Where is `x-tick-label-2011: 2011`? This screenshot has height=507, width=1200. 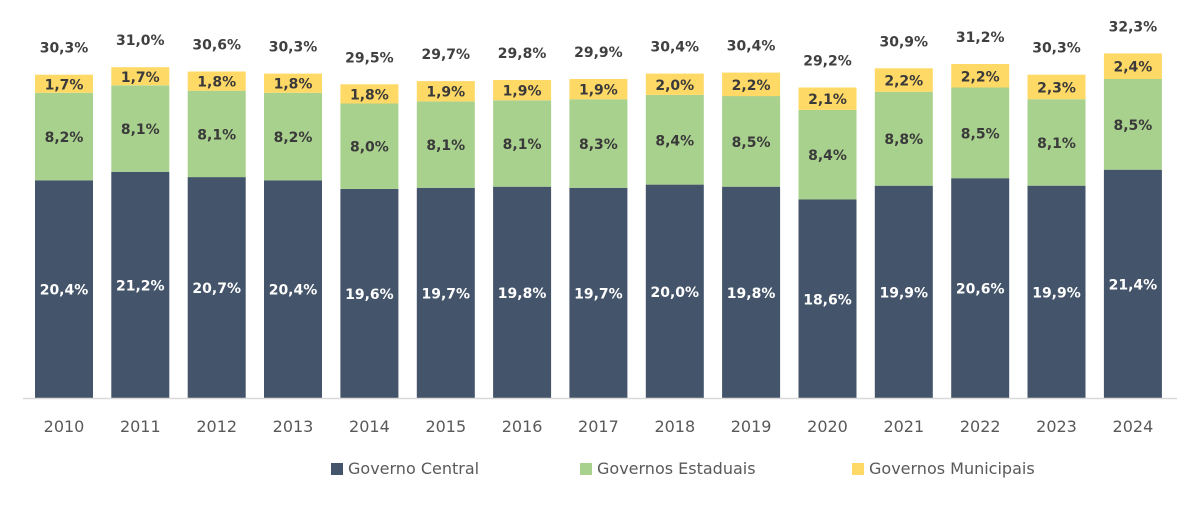
x-tick-label-2011: 2011 is located at coordinates (140, 426).